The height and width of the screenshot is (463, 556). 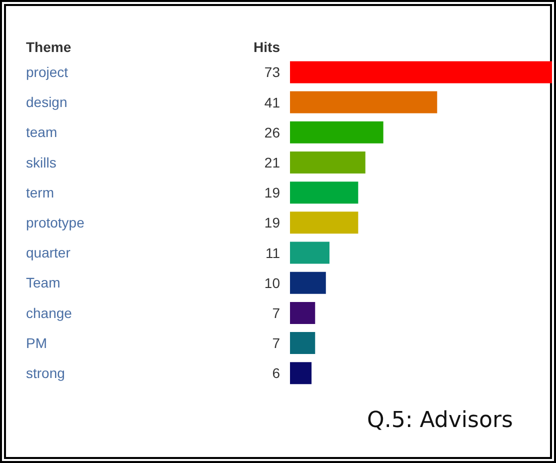 I want to click on y-tick-label: Team, so click(x=43, y=282).